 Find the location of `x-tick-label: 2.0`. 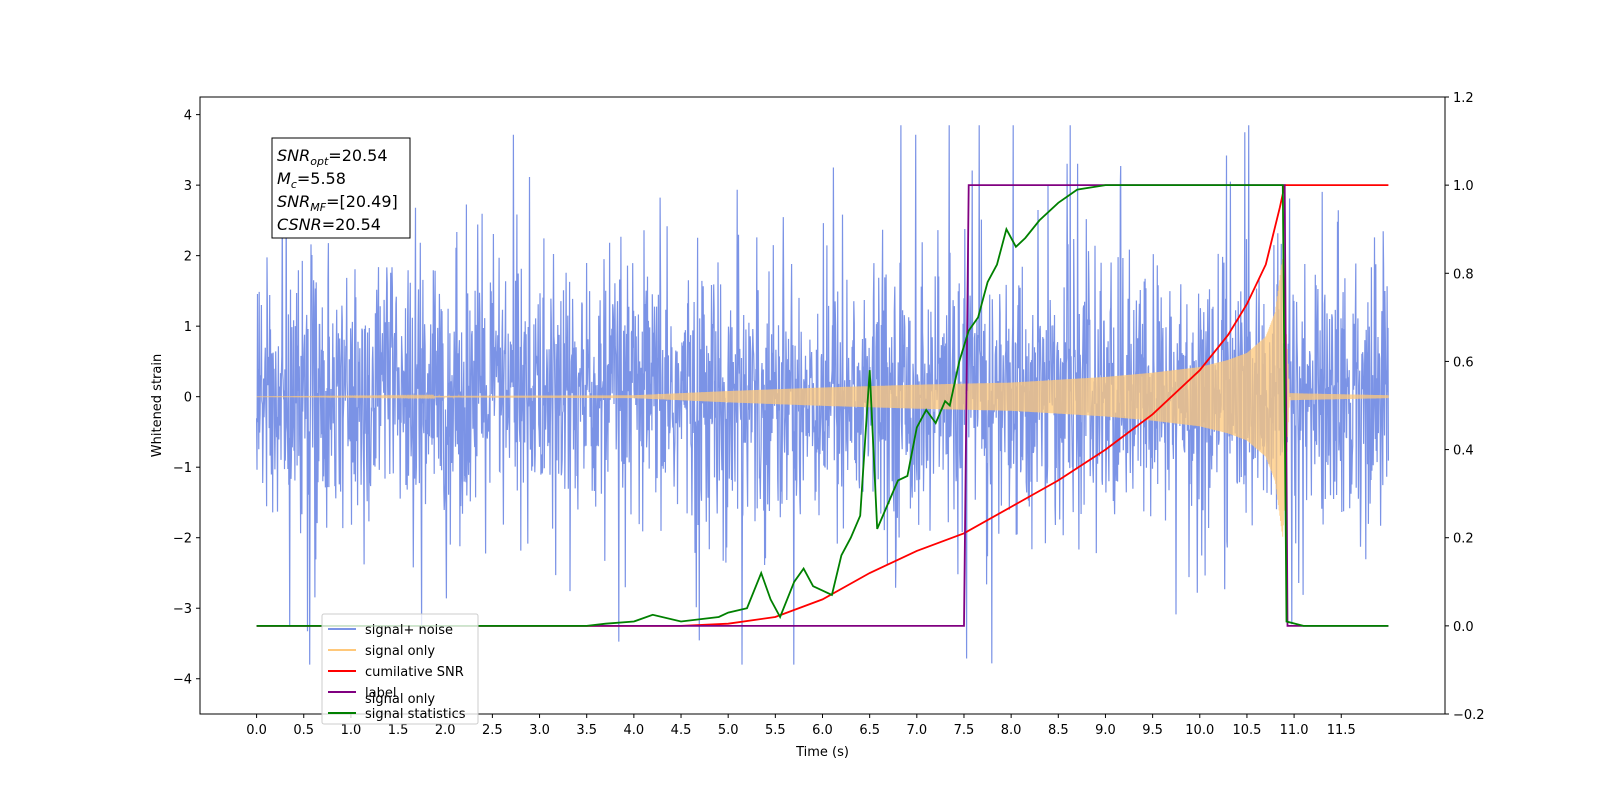

x-tick-label: 2.0 is located at coordinates (445, 730).